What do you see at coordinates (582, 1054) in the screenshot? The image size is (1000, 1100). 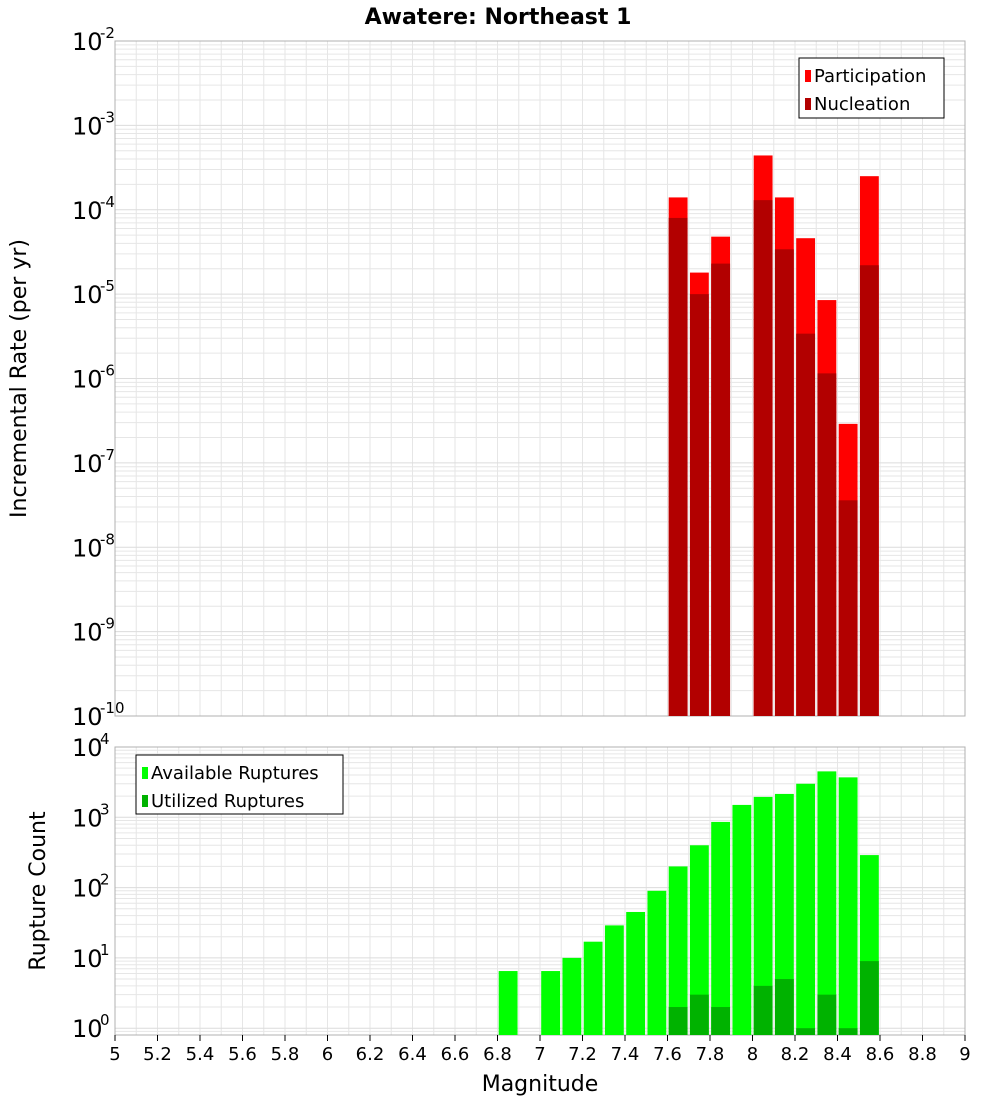 I see `x-tick-label: 7.2` at bounding box center [582, 1054].